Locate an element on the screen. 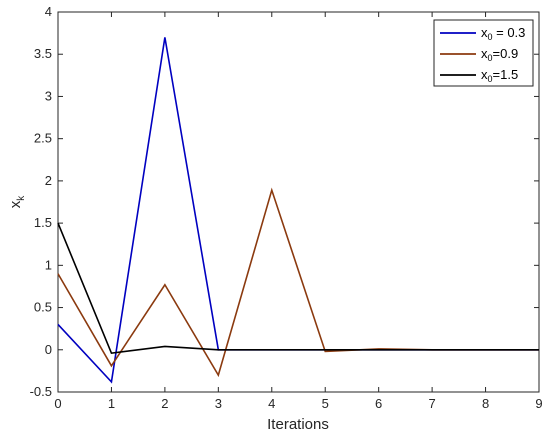 This screenshot has width=550, height=437. y-tick-label: 1 is located at coordinates (48, 264).